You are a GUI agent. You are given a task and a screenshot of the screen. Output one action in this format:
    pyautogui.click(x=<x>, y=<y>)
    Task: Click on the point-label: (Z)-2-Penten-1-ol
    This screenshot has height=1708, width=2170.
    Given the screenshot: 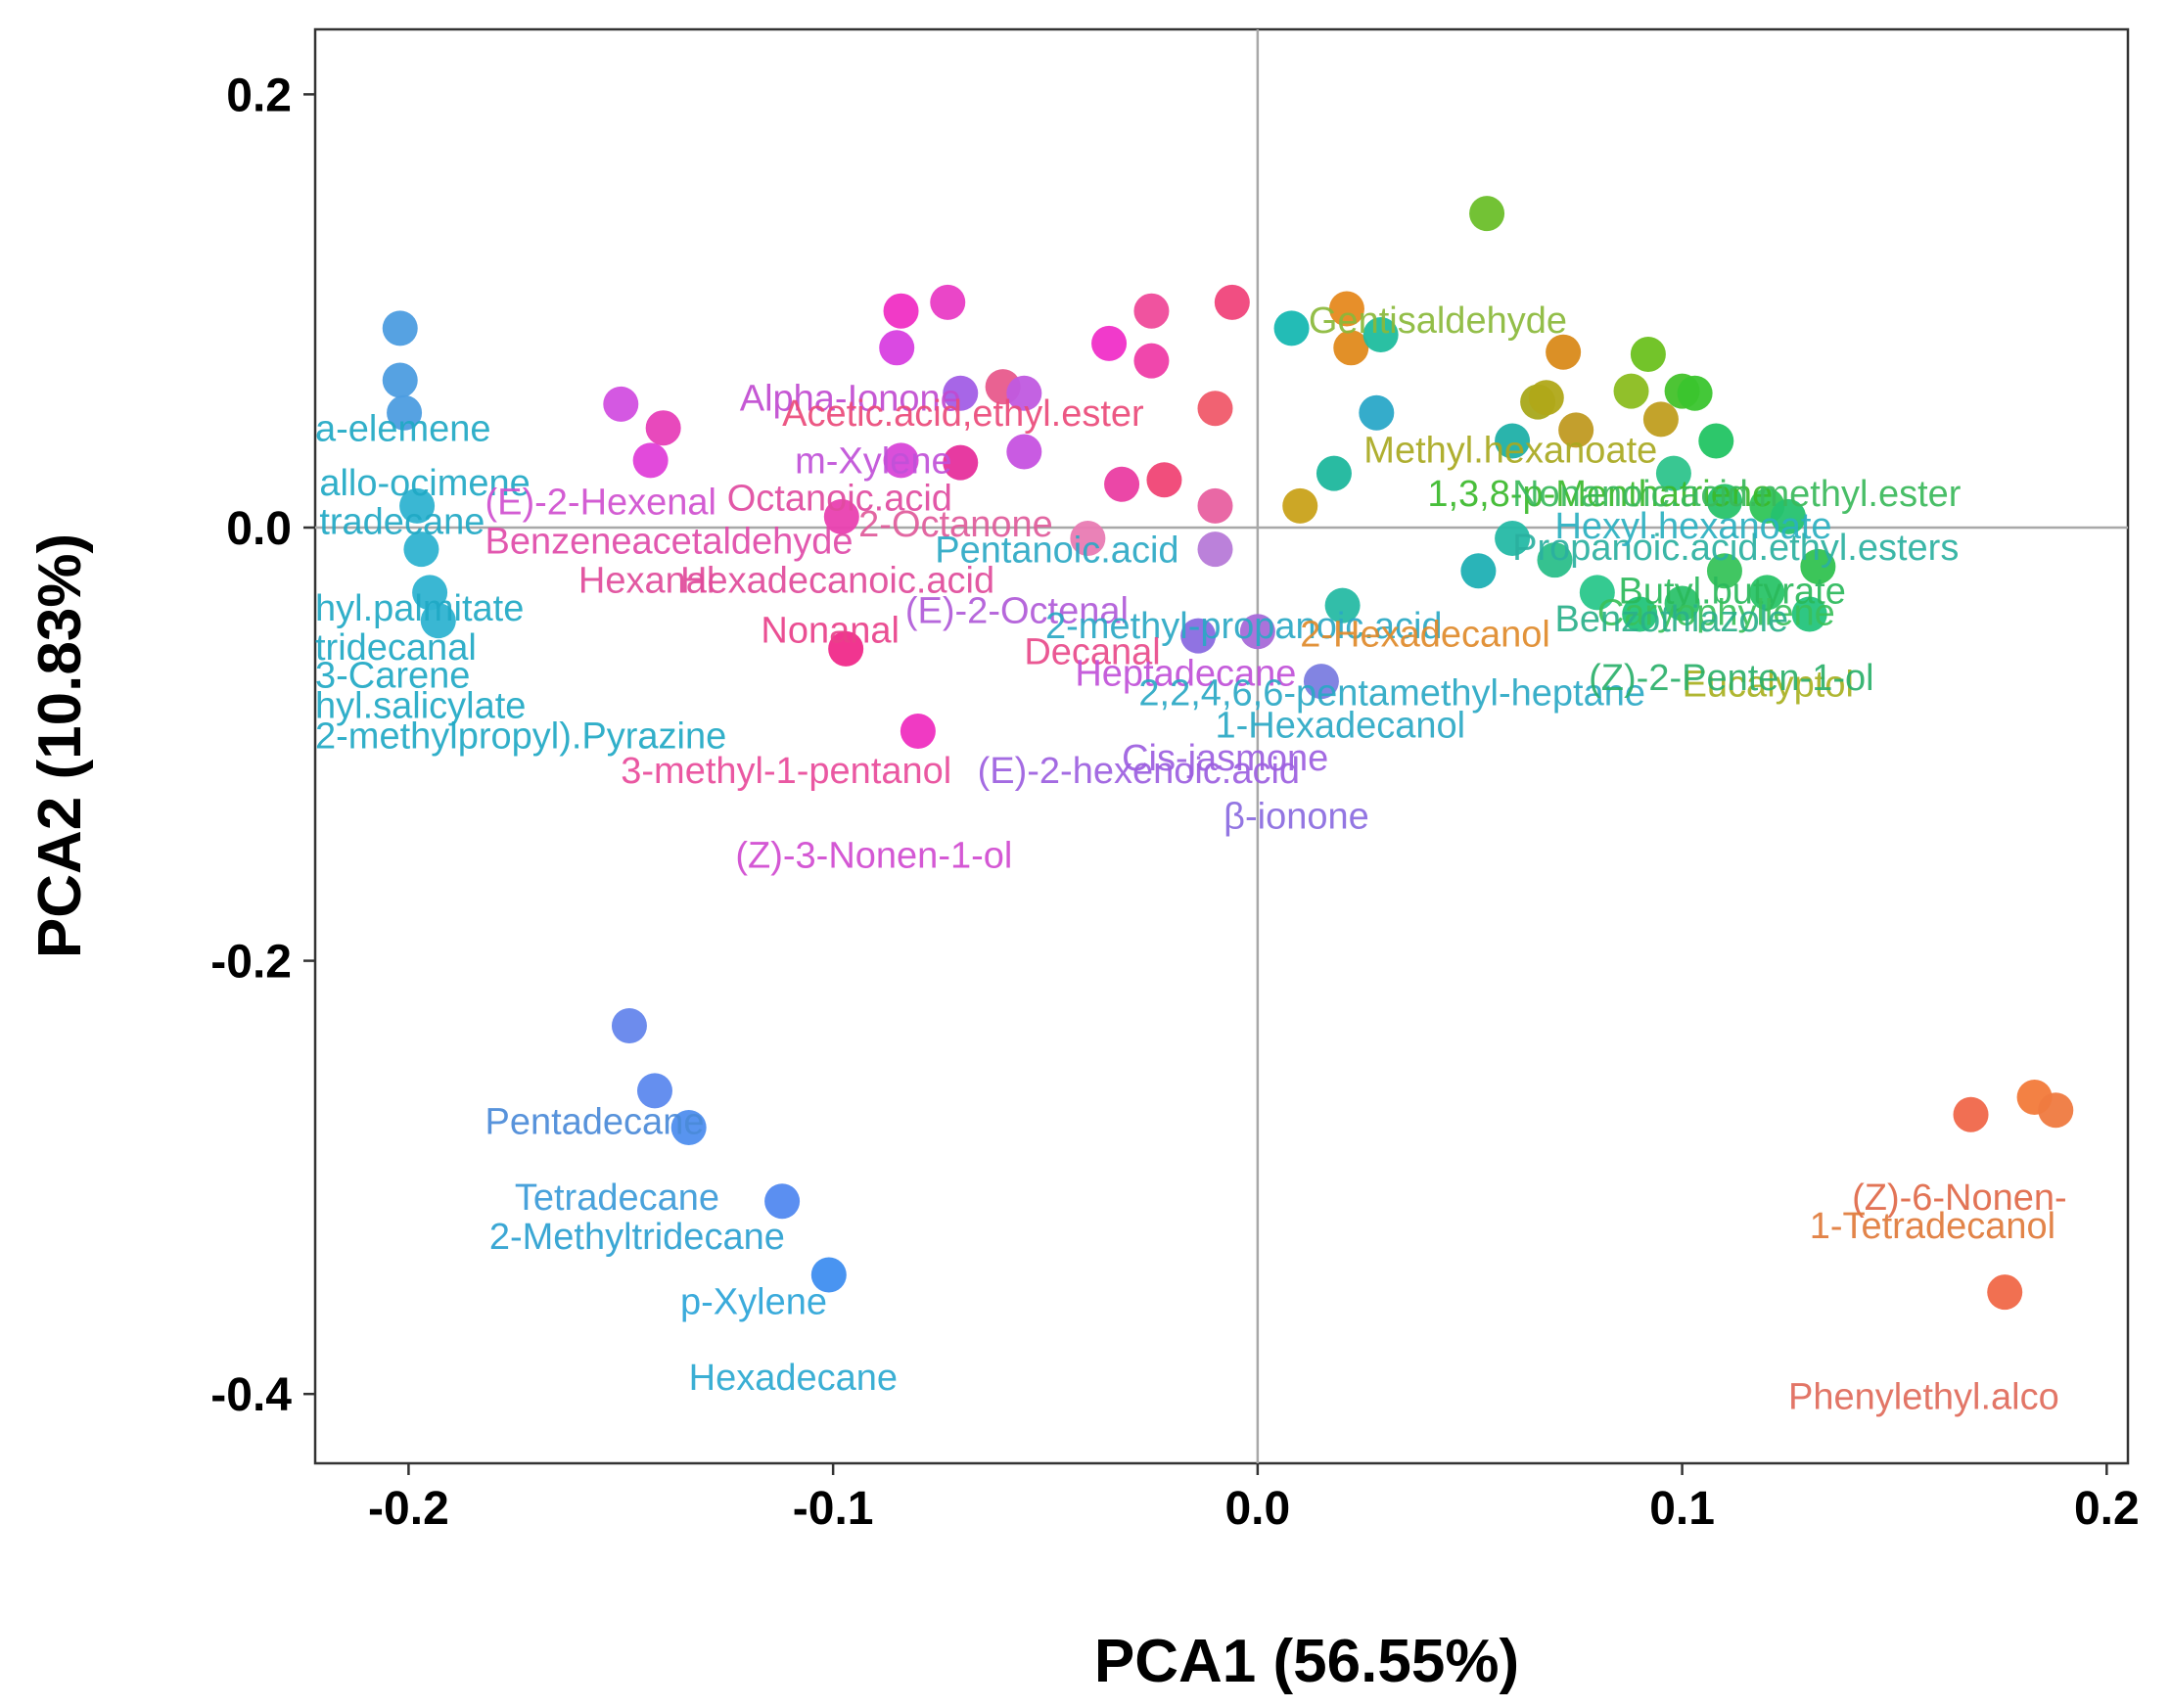 What is the action you would take?
    pyautogui.click(x=1731, y=679)
    